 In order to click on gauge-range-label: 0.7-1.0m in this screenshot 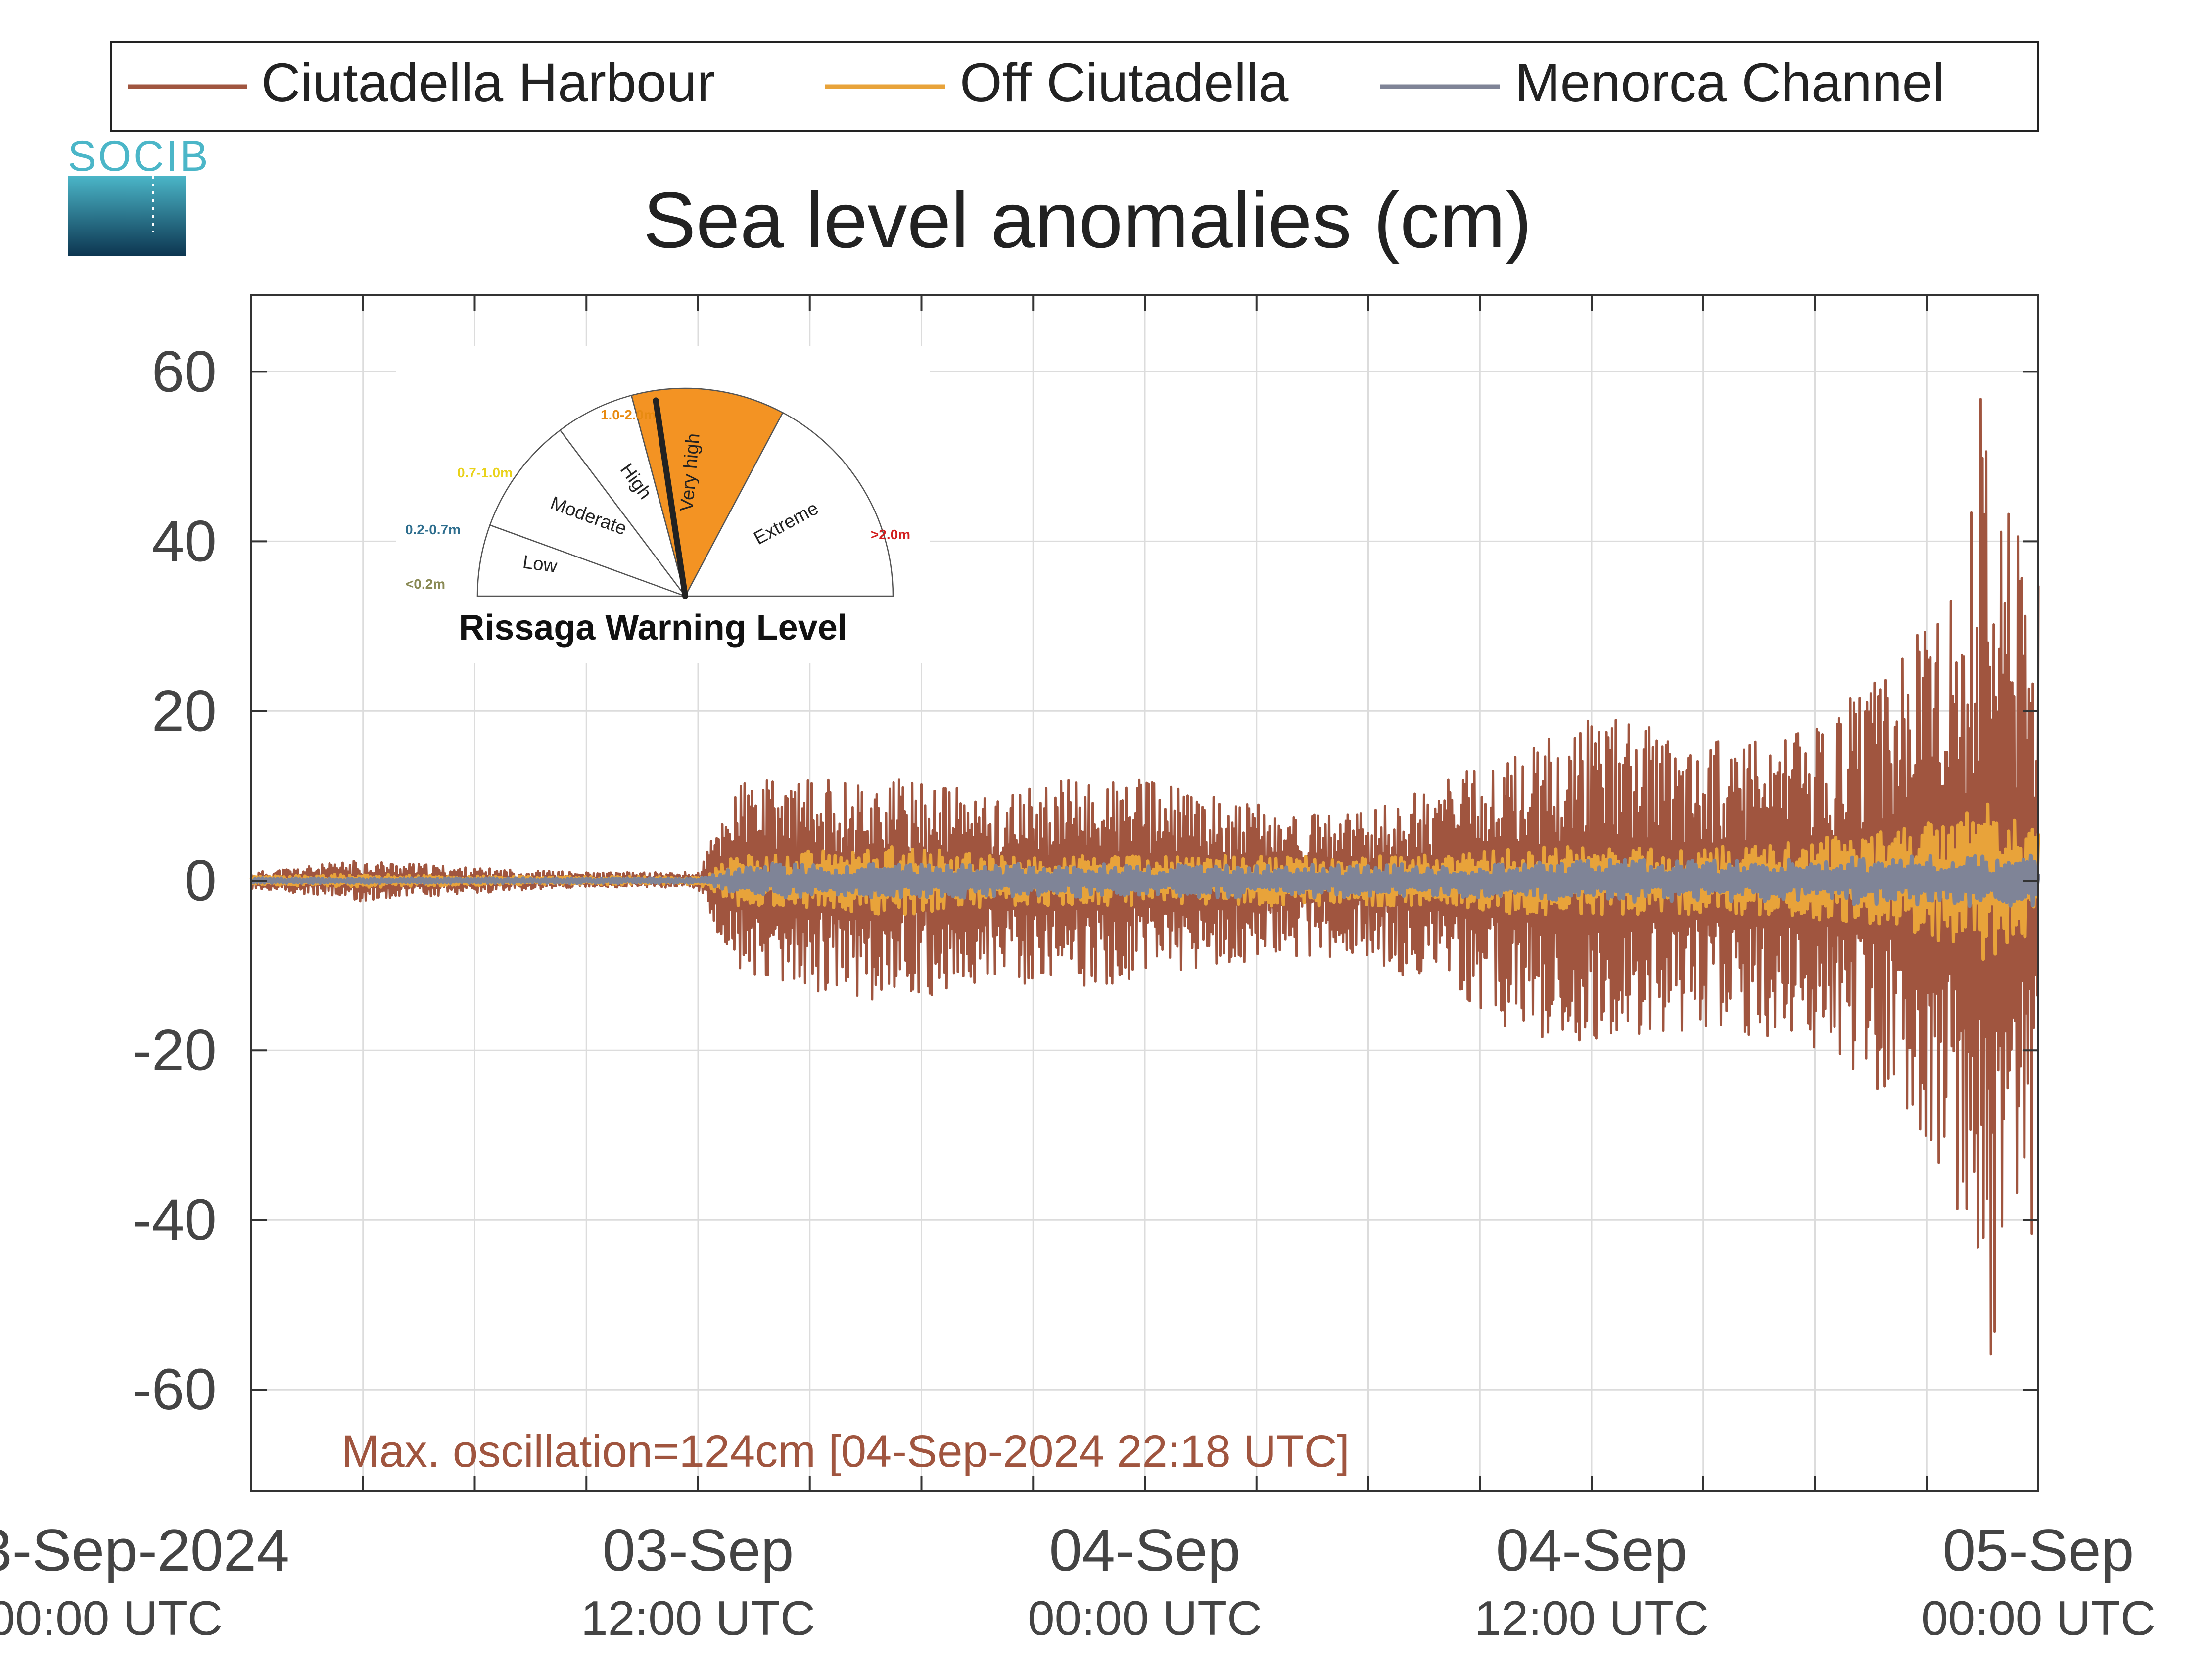, I will do `click(485, 473)`.